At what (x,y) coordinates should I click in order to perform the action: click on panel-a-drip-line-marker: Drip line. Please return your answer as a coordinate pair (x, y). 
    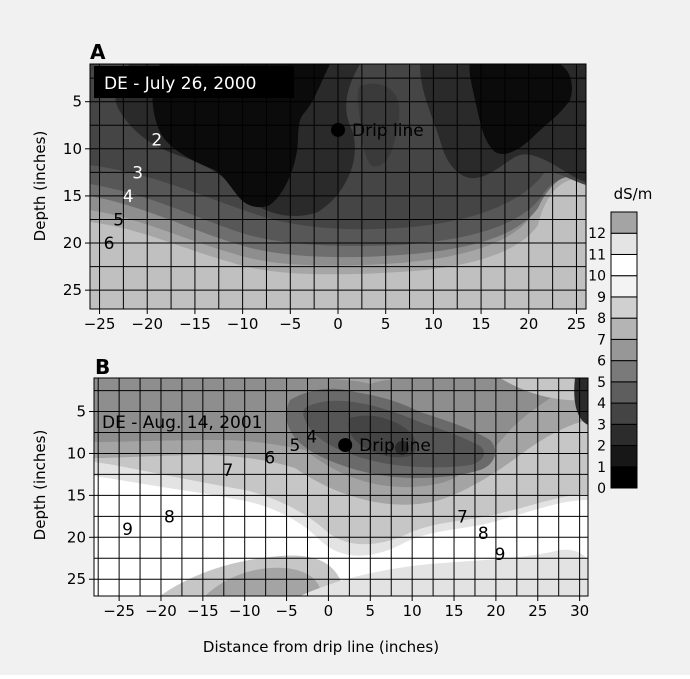
    Looking at the image, I should click on (377, 131).